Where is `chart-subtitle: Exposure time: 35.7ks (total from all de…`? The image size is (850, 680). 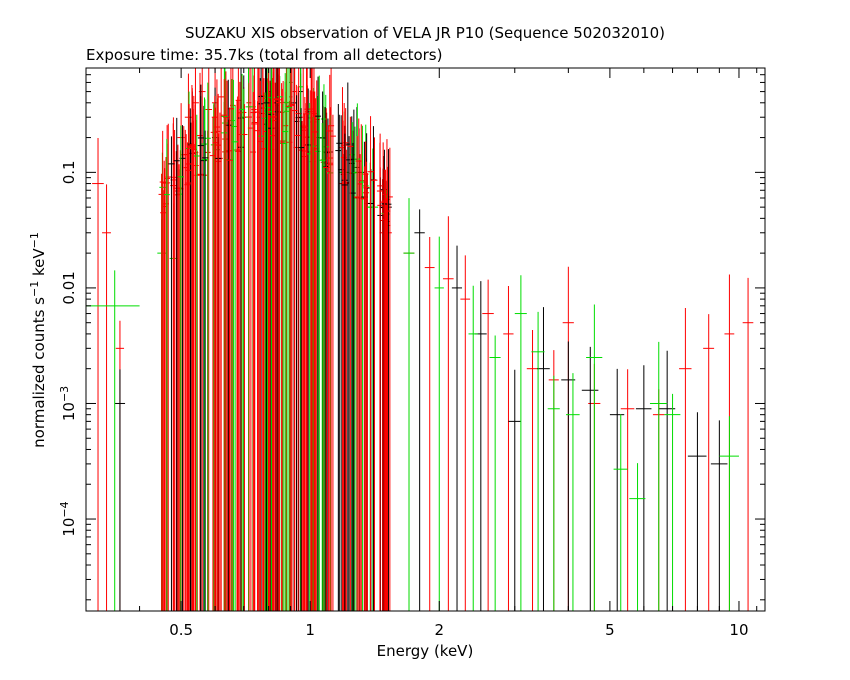 chart-subtitle: Exposure time: 35.7ks (total from all de… is located at coordinates (264, 55).